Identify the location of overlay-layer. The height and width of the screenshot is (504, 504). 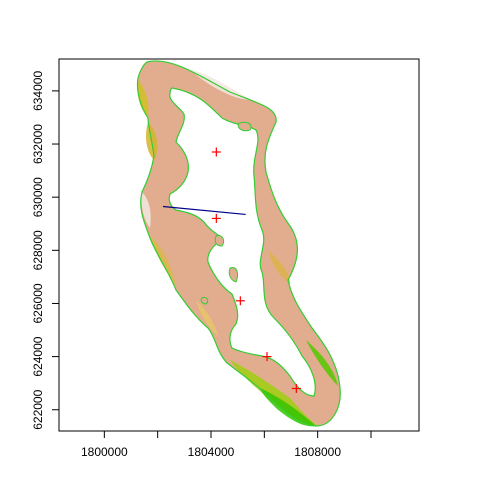
(231, 270).